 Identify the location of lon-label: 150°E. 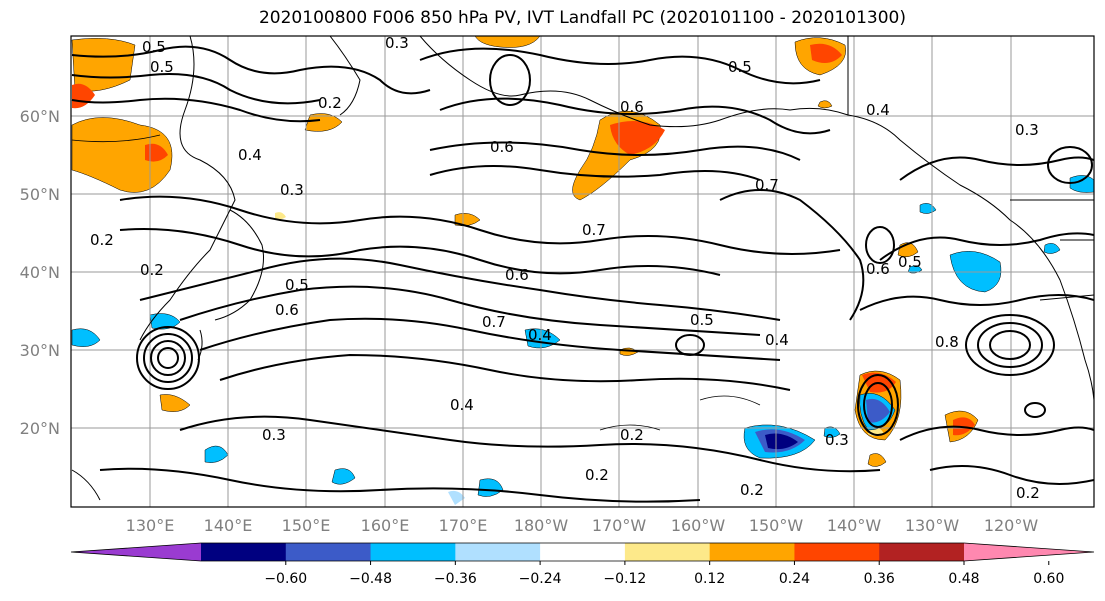
(306, 525).